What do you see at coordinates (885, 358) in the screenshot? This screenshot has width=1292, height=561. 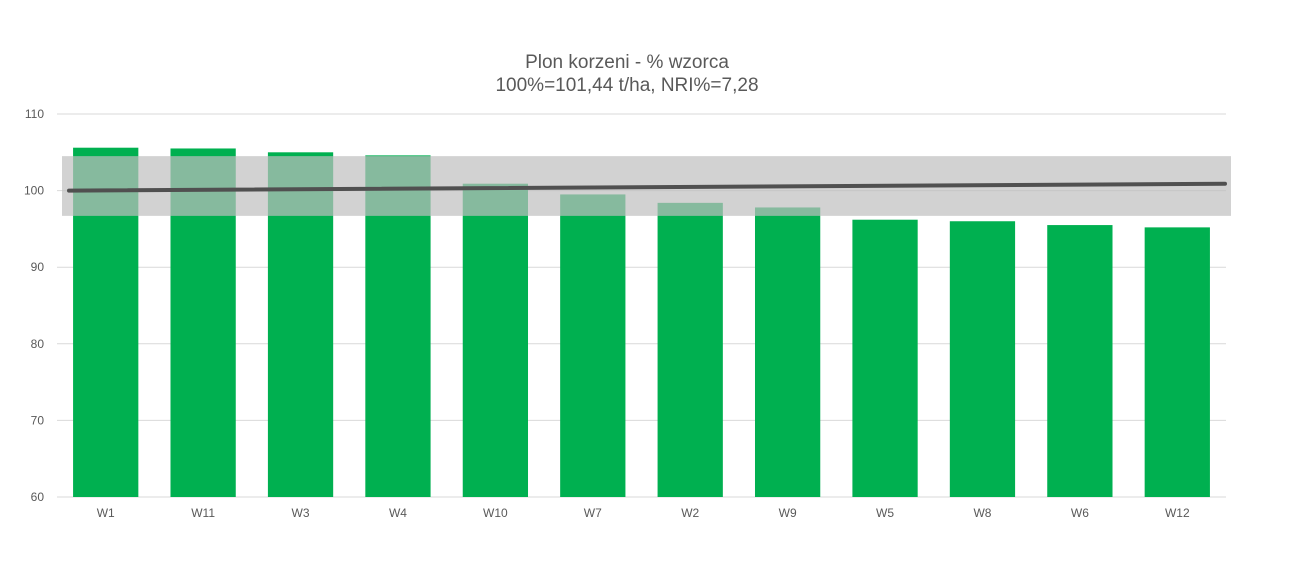 I see `bar-w5` at bounding box center [885, 358].